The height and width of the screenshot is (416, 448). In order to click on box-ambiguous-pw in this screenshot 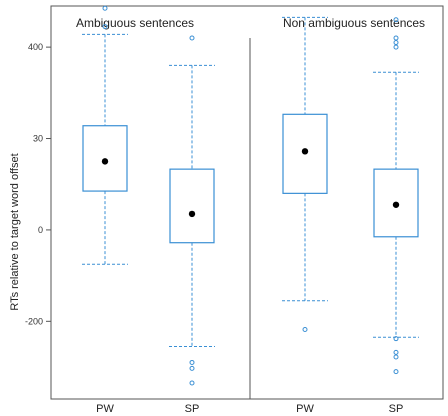, I will do `click(105, 135)`.